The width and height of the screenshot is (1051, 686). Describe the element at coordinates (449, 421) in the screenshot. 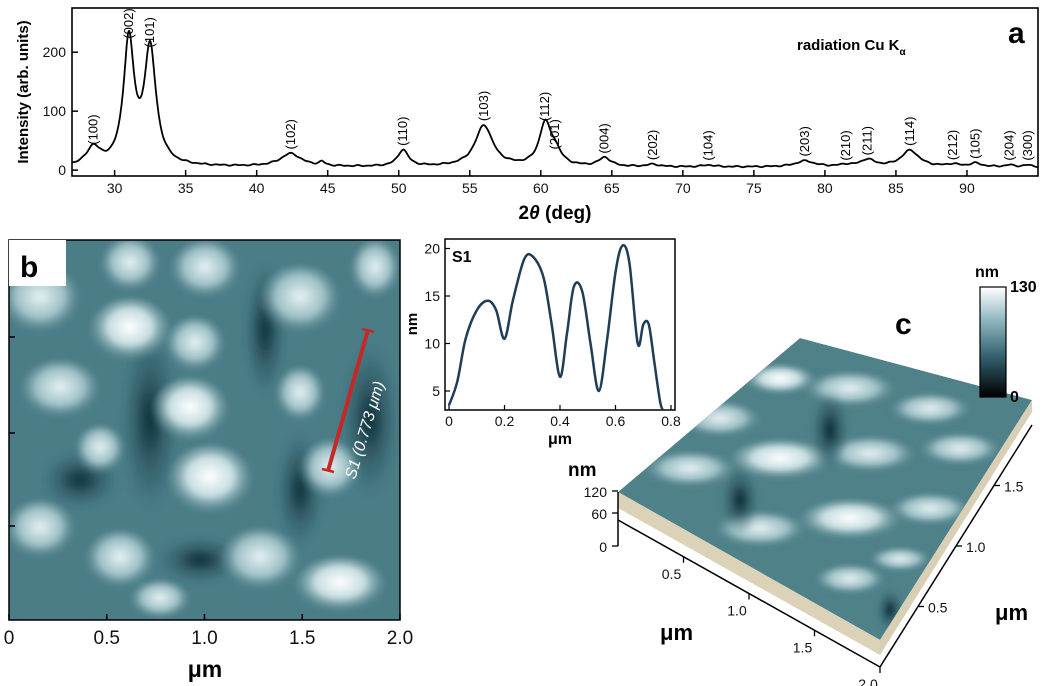

I see `s1-xtick-label: 0` at that location.